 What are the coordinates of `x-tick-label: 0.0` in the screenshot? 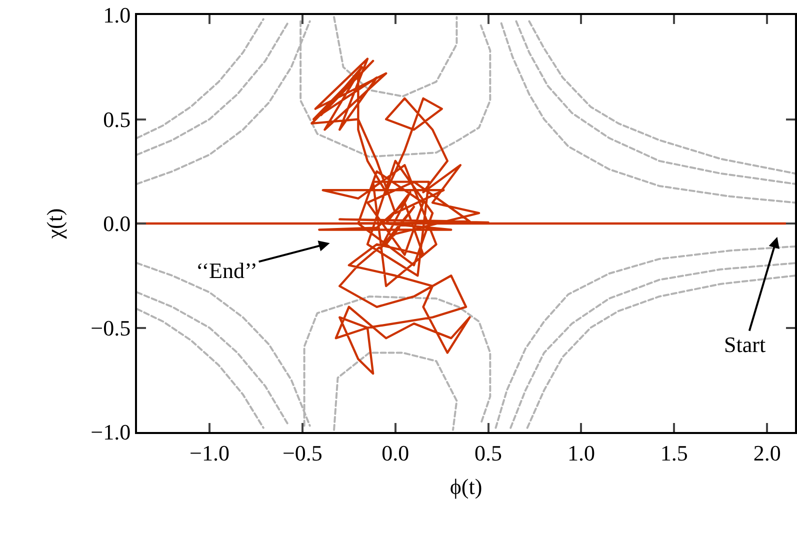 It's located at (396, 453).